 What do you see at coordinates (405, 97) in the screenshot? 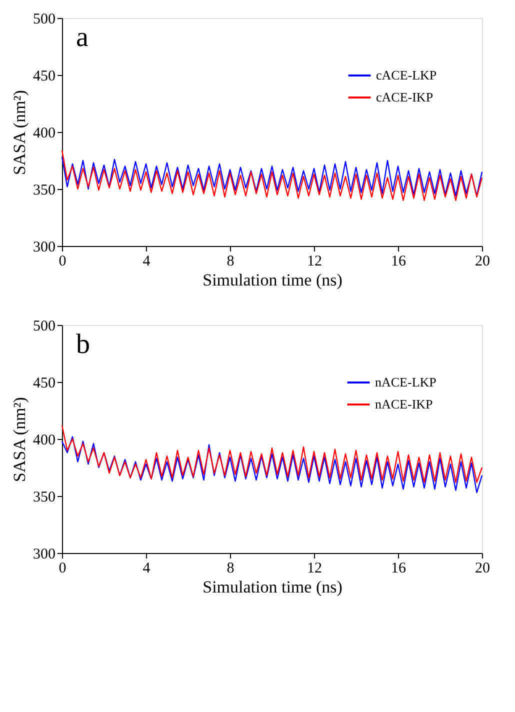
I see `legend-label: cACE-IKP` at bounding box center [405, 97].